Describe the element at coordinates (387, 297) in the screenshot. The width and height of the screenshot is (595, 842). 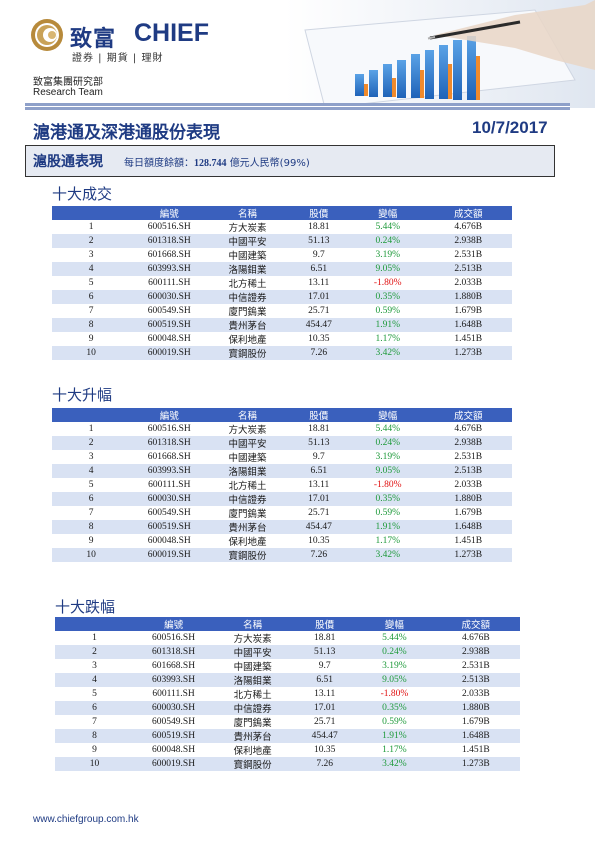
I see `change-cell: 0.35%` at that location.